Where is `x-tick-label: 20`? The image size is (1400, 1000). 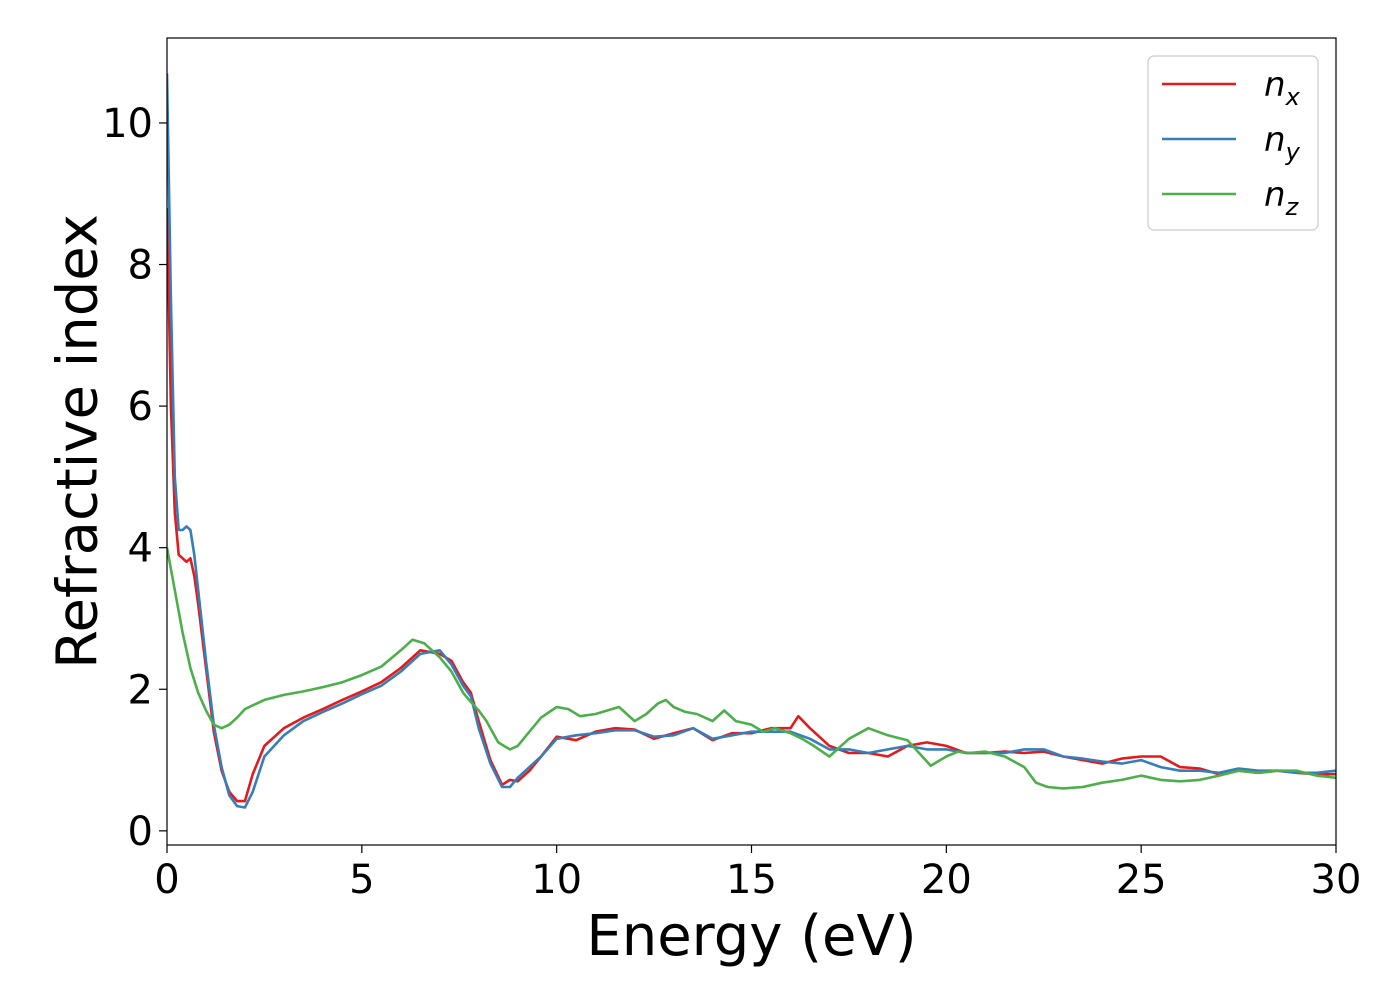
x-tick-label: 20 is located at coordinates (946, 880).